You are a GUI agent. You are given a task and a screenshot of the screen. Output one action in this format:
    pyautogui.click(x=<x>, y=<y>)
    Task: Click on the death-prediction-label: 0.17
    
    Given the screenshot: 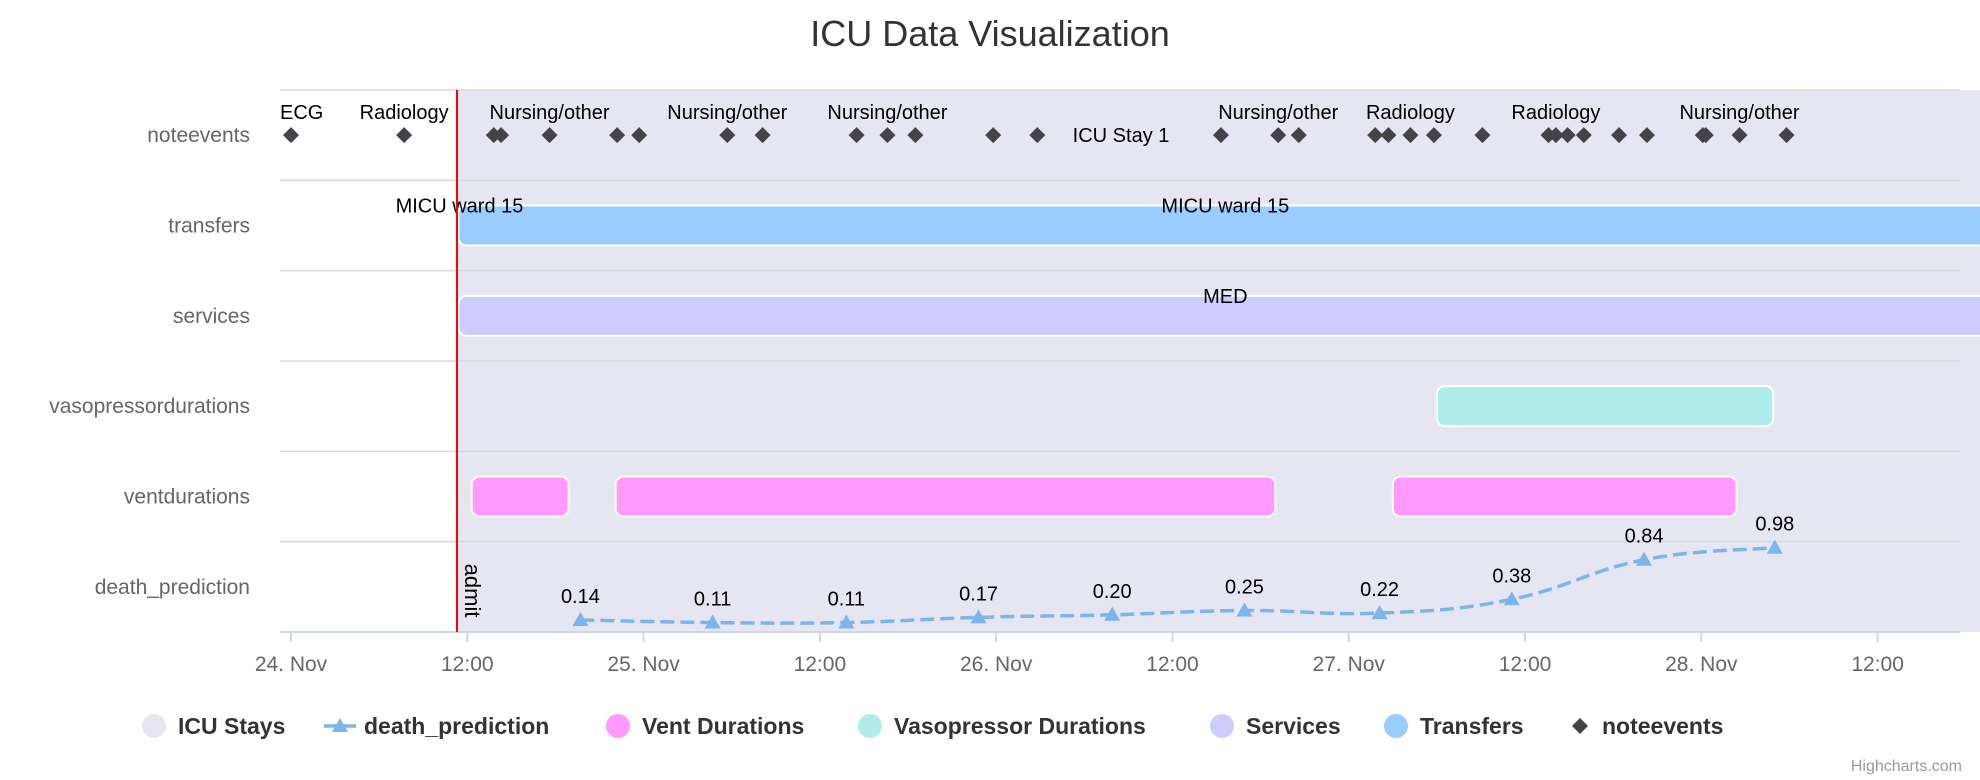 What is the action you would take?
    pyautogui.click(x=978, y=594)
    